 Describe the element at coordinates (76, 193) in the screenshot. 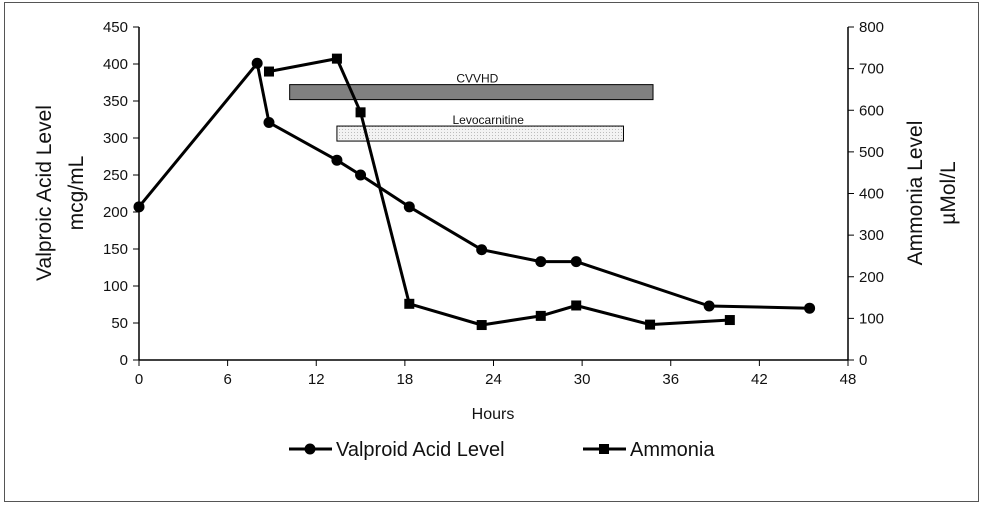

I see `left-axis-title-line2: mcg/mL` at that location.